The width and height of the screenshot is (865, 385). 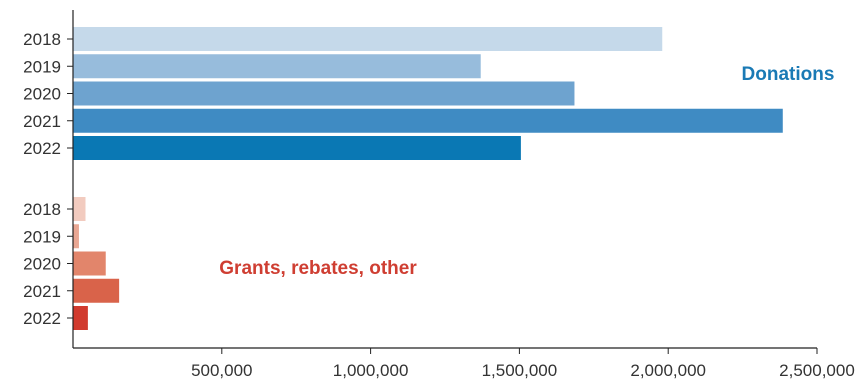 I want to click on category-label-donations-2019: 2019, so click(x=42, y=66).